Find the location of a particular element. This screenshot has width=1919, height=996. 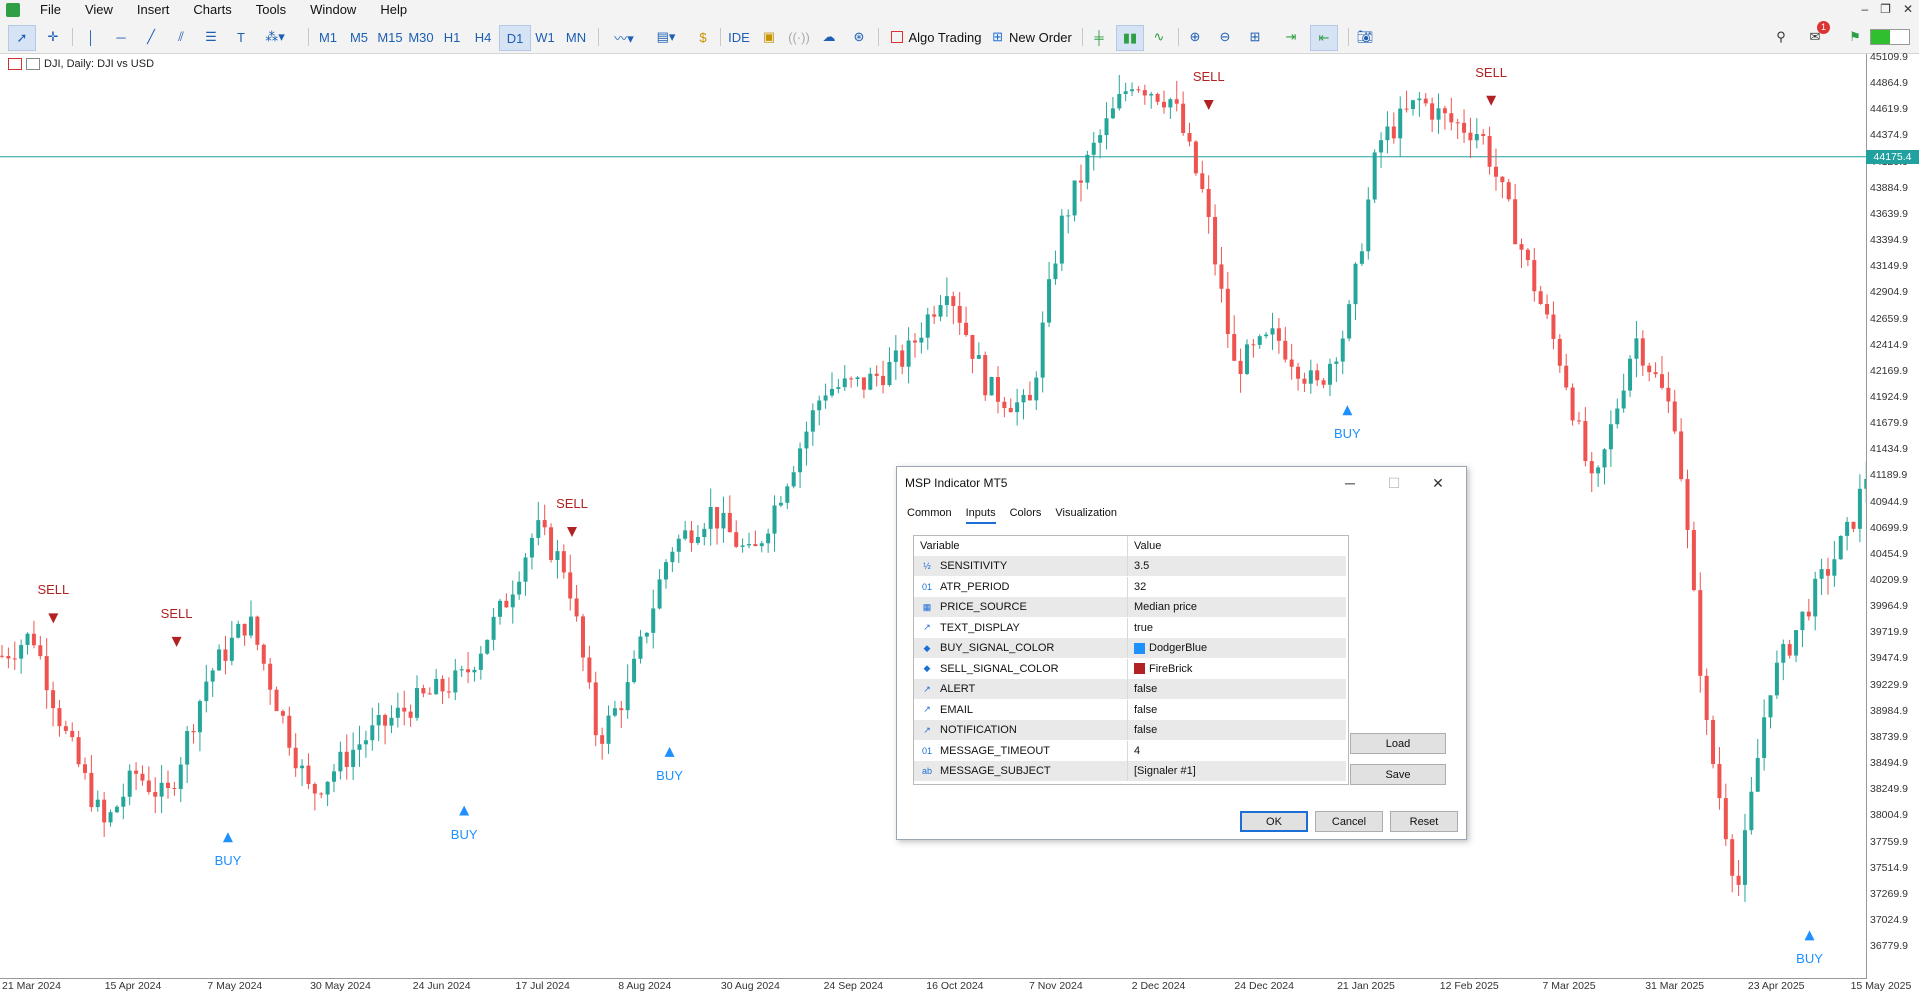

vertical-line-icon: │ is located at coordinates (91, 37).